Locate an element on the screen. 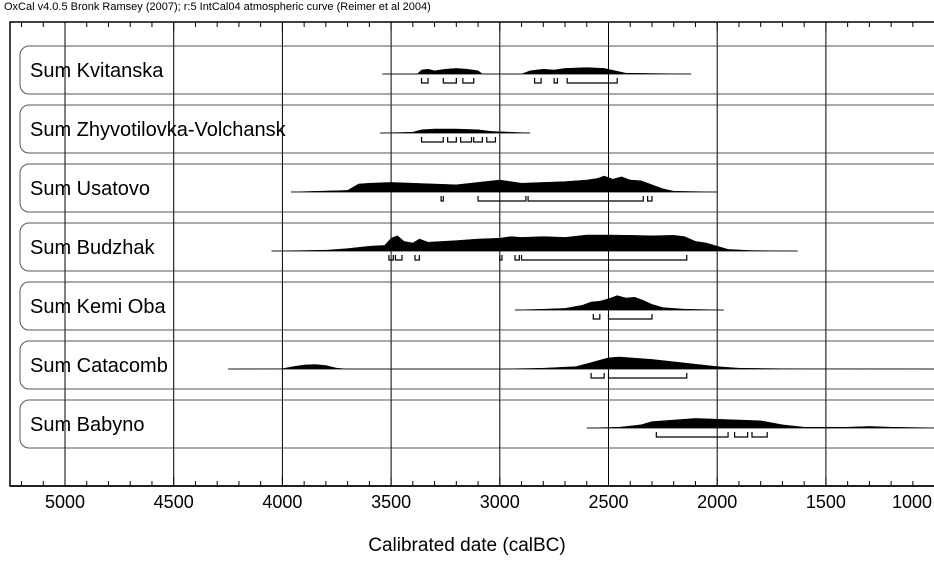 The width and height of the screenshot is (934, 565). x-tick-label: 3000 is located at coordinates (500, 502).